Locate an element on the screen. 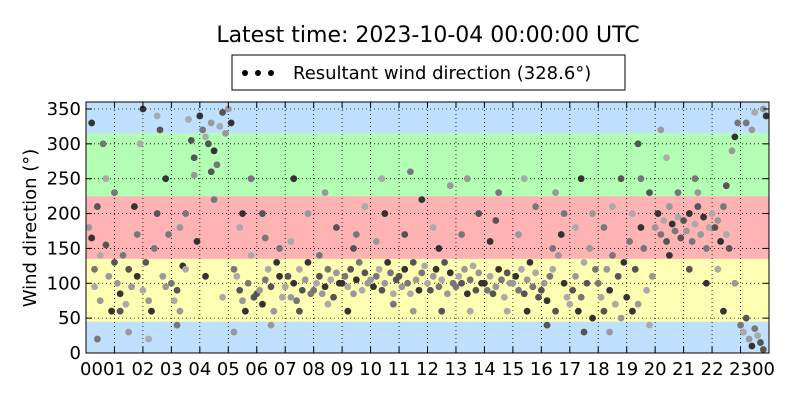  chart-title: Latest time: 2023-10-04 00:00:00 UTC is located at coordinates (427, 35).